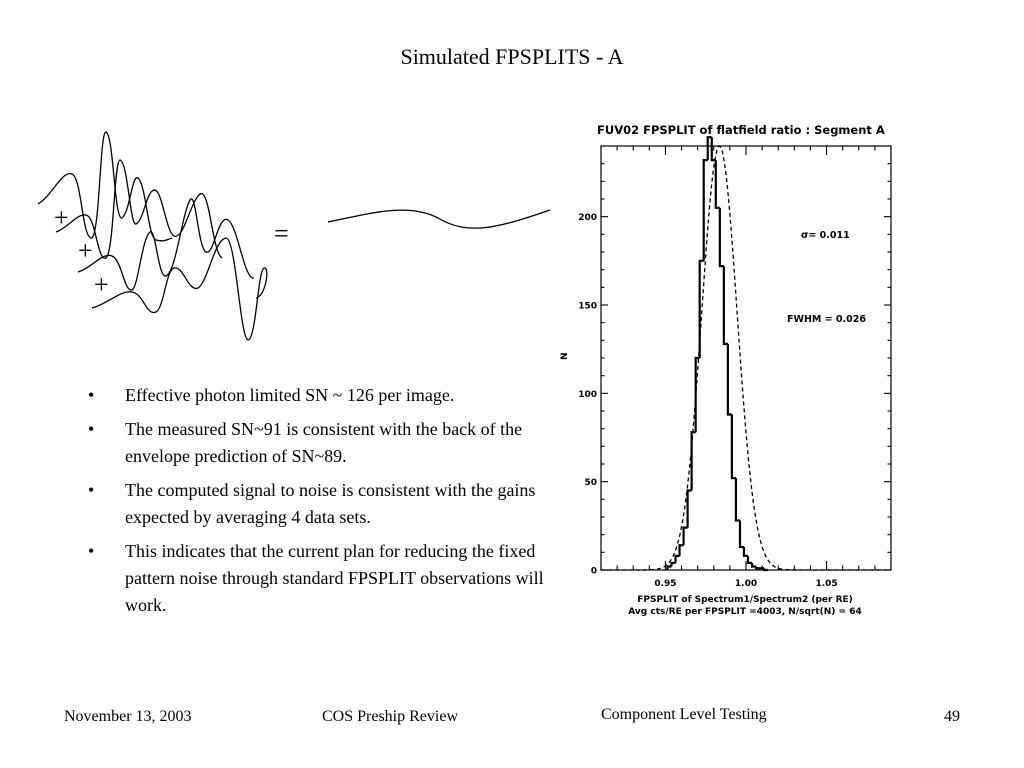 Image resolution: width=1024 pixels, height=768 pixels. What do you see at coordinates (745, 600) in the screenshot?
I see `chart-xlabel: FPSPLIT of Spectrum1/Spectrum2 (per RE)` at bounding box center [745, 600].